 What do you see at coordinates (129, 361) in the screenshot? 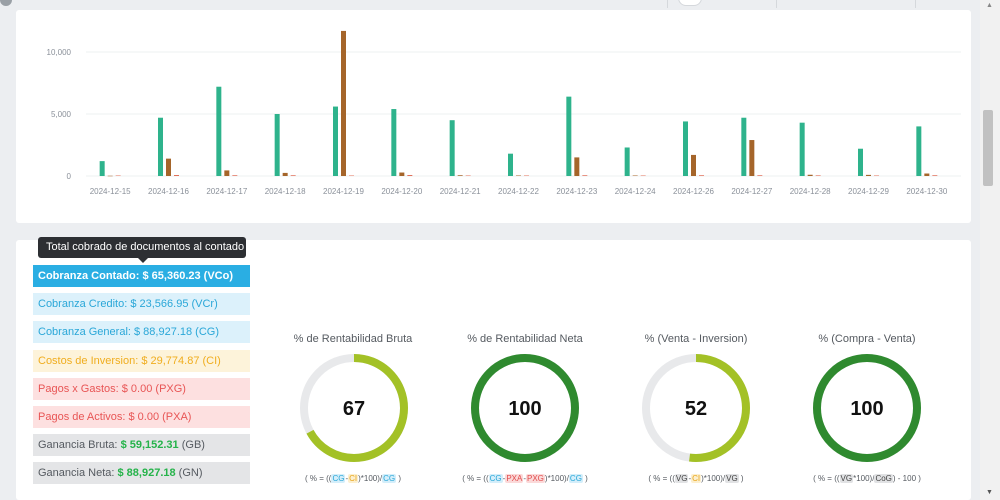
I see `stat-label: Costos de Inversion: $ 29,774.87 (CI)` at bounding box center [129, 361].